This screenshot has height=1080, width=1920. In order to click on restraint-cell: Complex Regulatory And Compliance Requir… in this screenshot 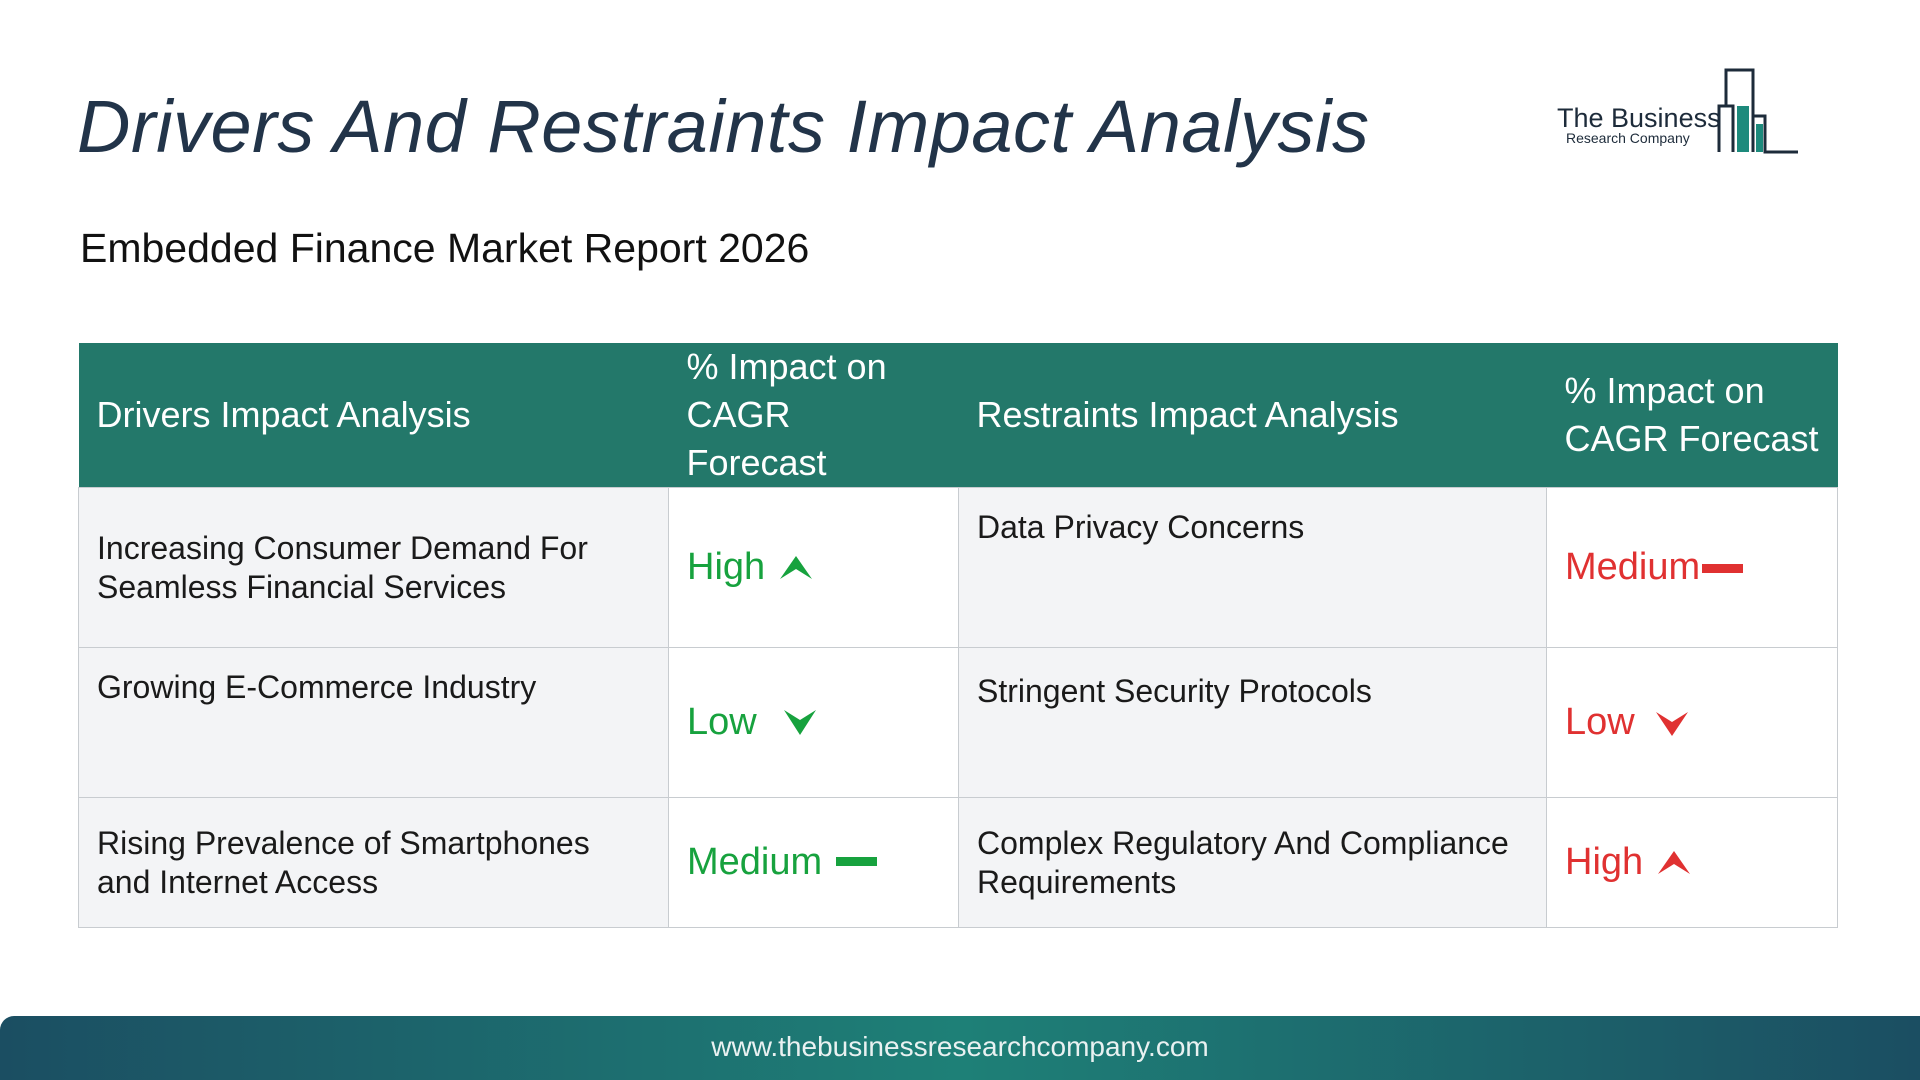, I will do `click(1252, 862)`.